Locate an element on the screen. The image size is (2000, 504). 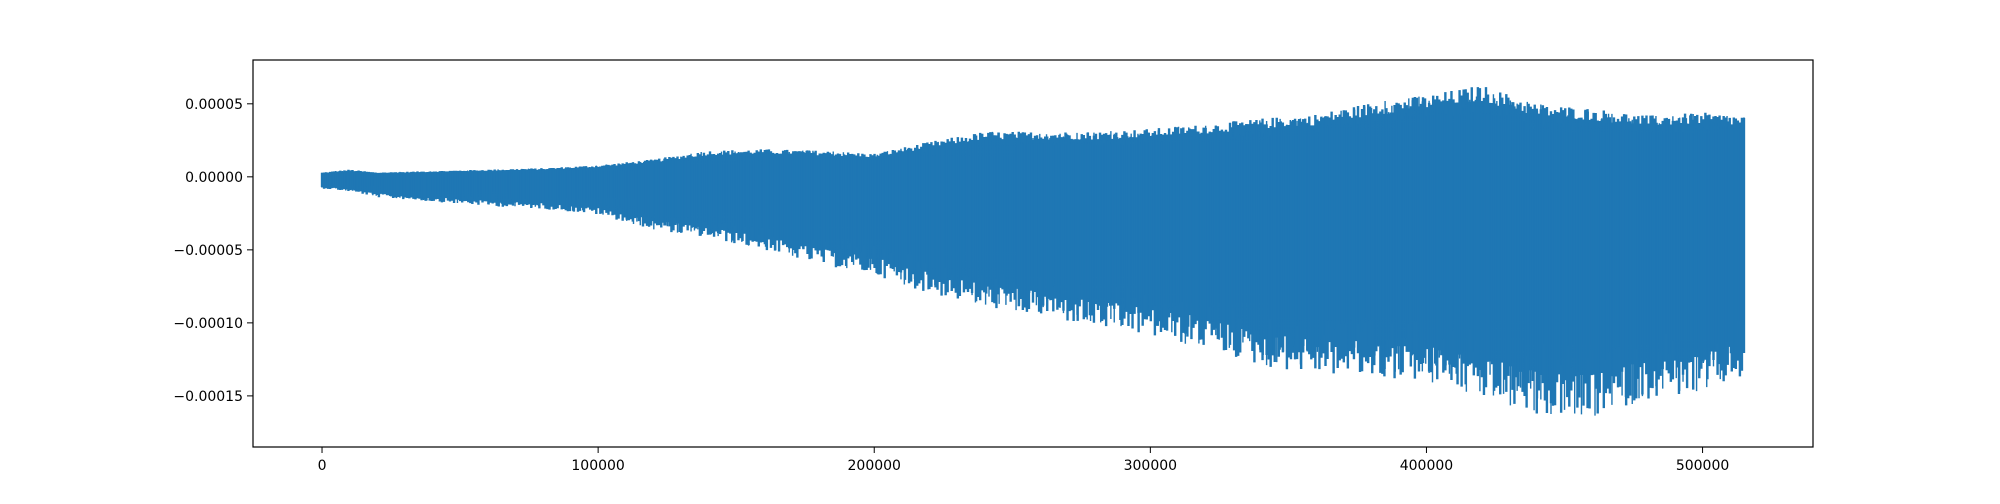
x-tick-label: 200000 is located at coordinates (874, 466).